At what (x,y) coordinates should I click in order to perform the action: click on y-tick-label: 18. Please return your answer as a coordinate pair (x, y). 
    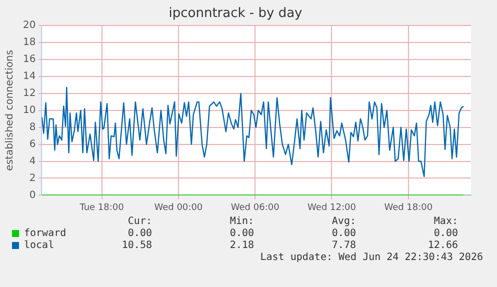
    Looking at the image, I should click on (29, 42).